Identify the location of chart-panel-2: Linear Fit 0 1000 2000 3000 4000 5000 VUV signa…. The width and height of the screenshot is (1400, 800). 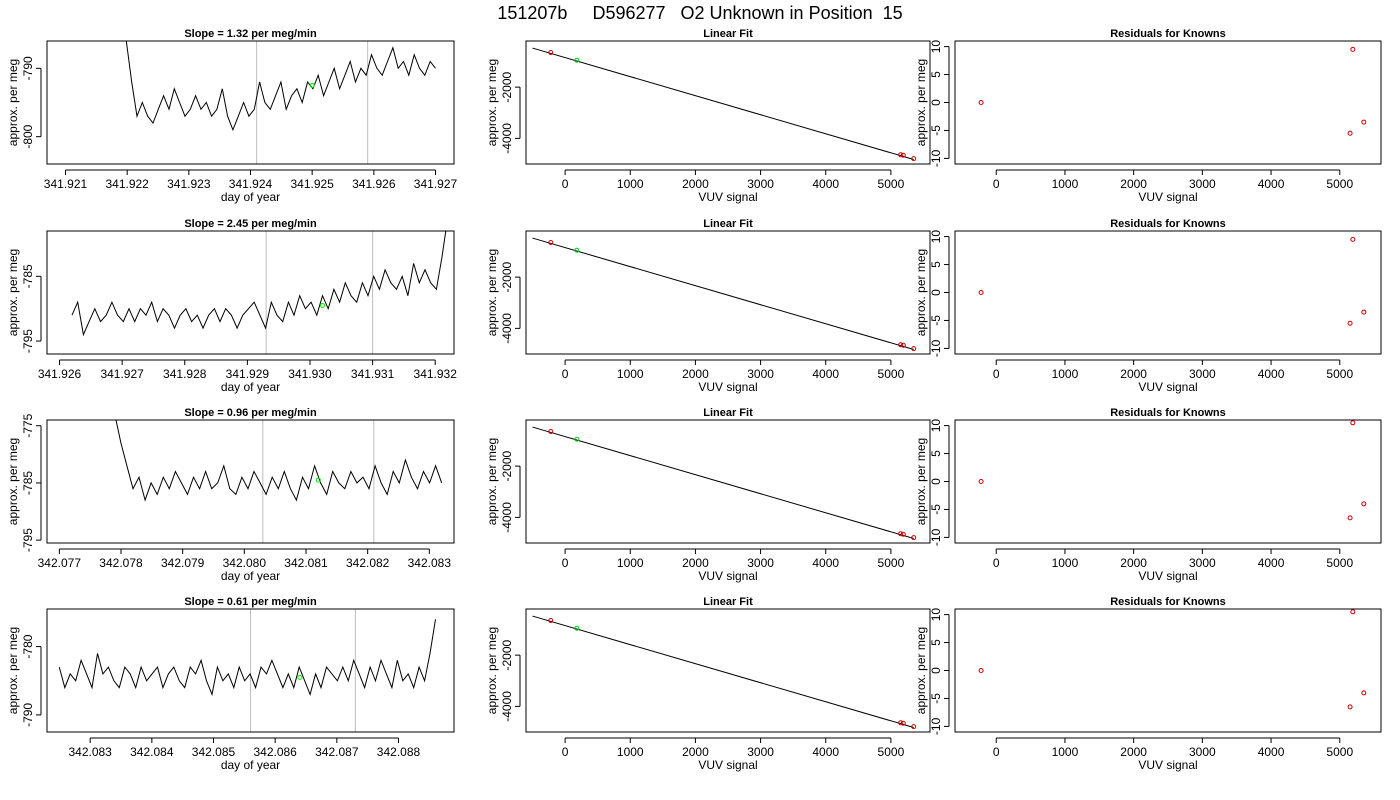
(708, 116).